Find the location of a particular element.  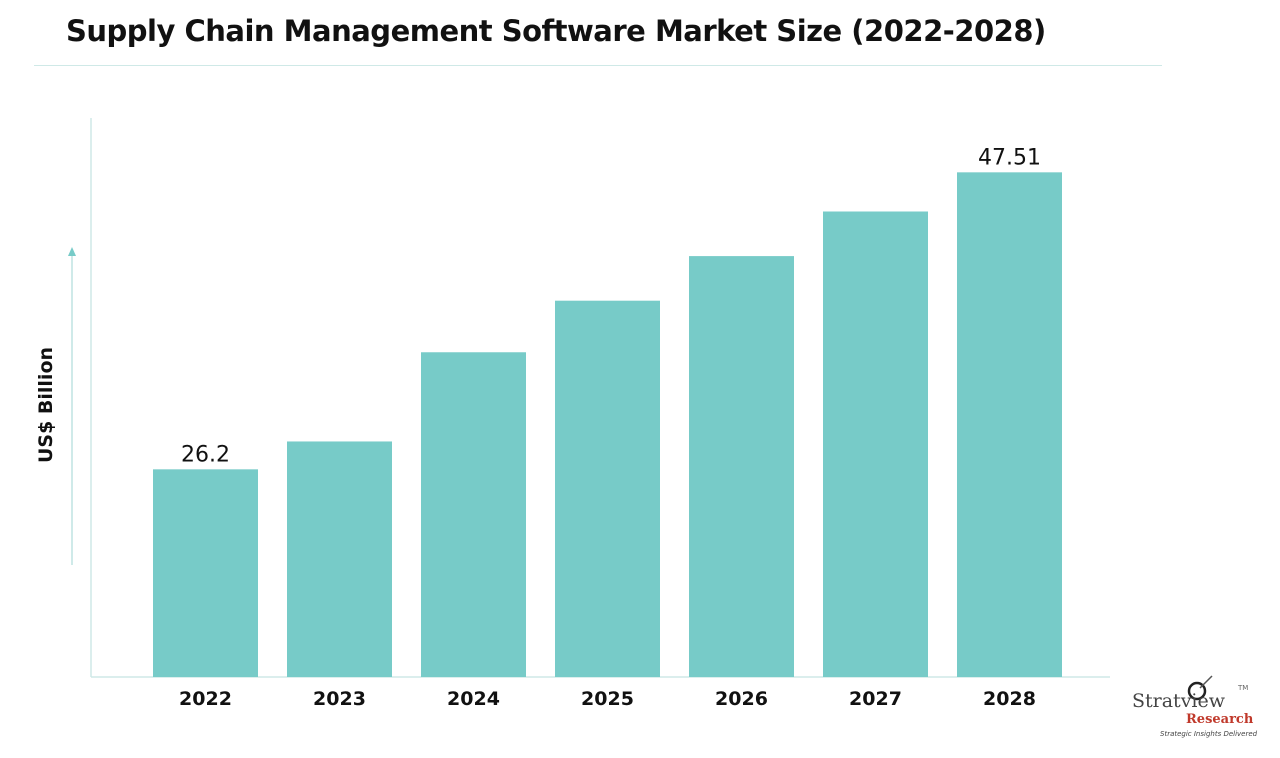

title-divider is located at coordinates (598, 65).